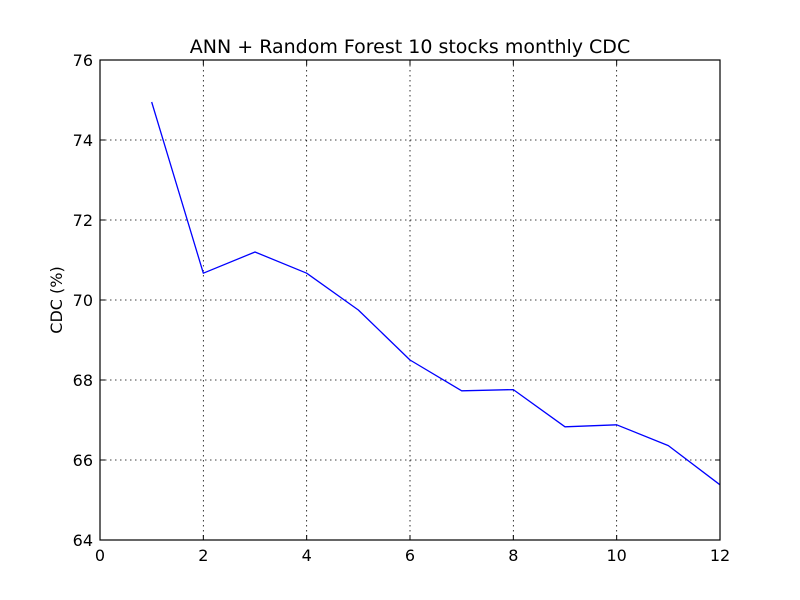 This screenshot has height=600, width=800. What do you see at coordinates (513, 555) in the screenshot?
I see `x-tick-label: 8` at bounding box center [513, 555].